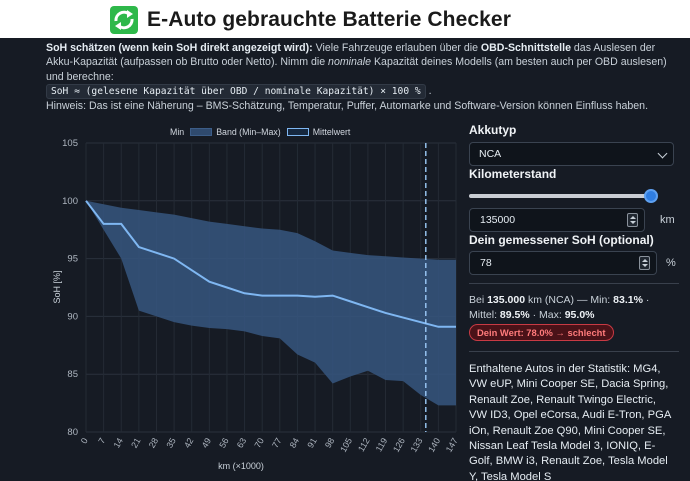 This screenshot has width=690, height=481. I want to click on x-tick-label: 126, so click(399, 445).